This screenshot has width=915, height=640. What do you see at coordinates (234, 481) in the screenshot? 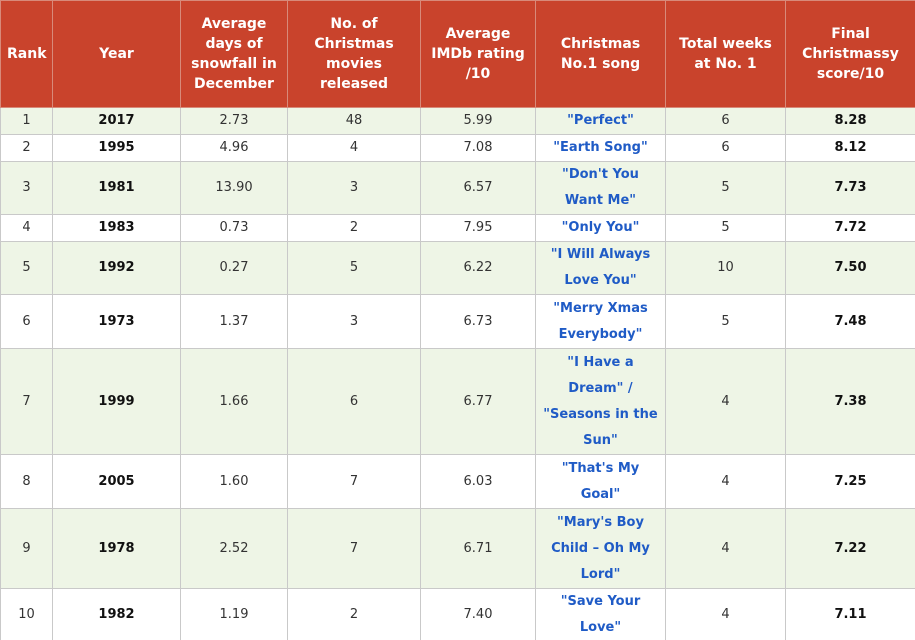
I see `table-cell: 1.60` at bounding box center [234, 481].